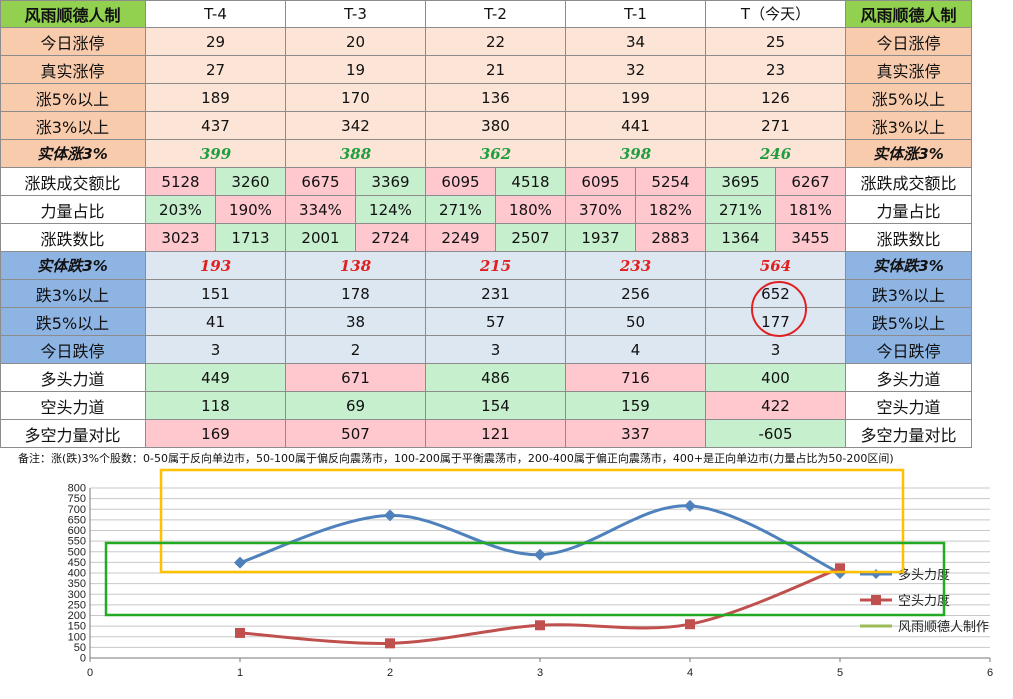 The height and width of the screenshot is (699, 1013). What do you see at coordinates (909, 210) in the screenshot?
I see `row-label-right: 力量占比` at bounding box center [909, 210].